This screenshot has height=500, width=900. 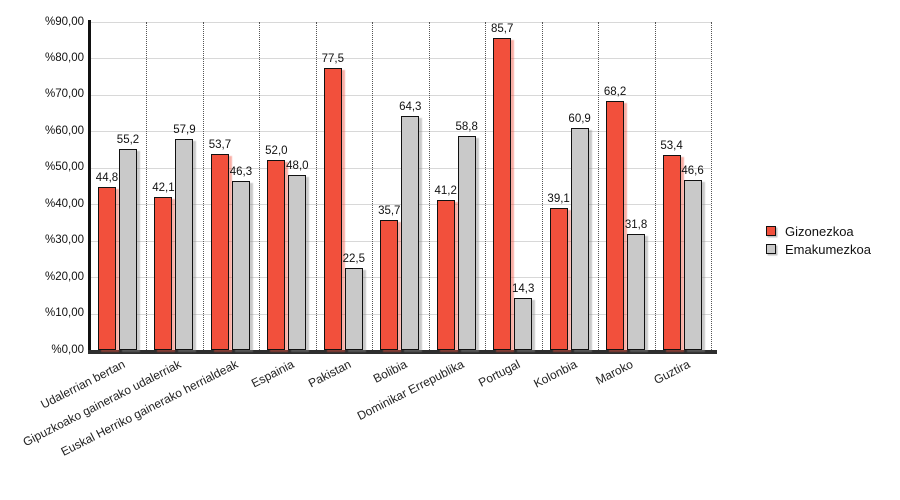 I want to click on legend-label-emakumezkoa: Emakumezkoa, so click(x=828, y=249).